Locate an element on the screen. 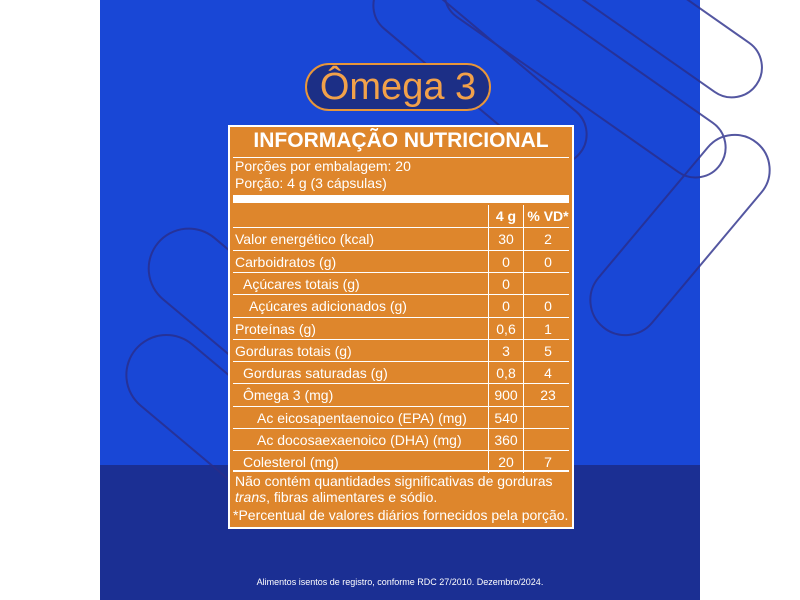 The width and height of the screenshot is (800, 600). table-header: 4 g% VD* is located at coordinates (401, 216).